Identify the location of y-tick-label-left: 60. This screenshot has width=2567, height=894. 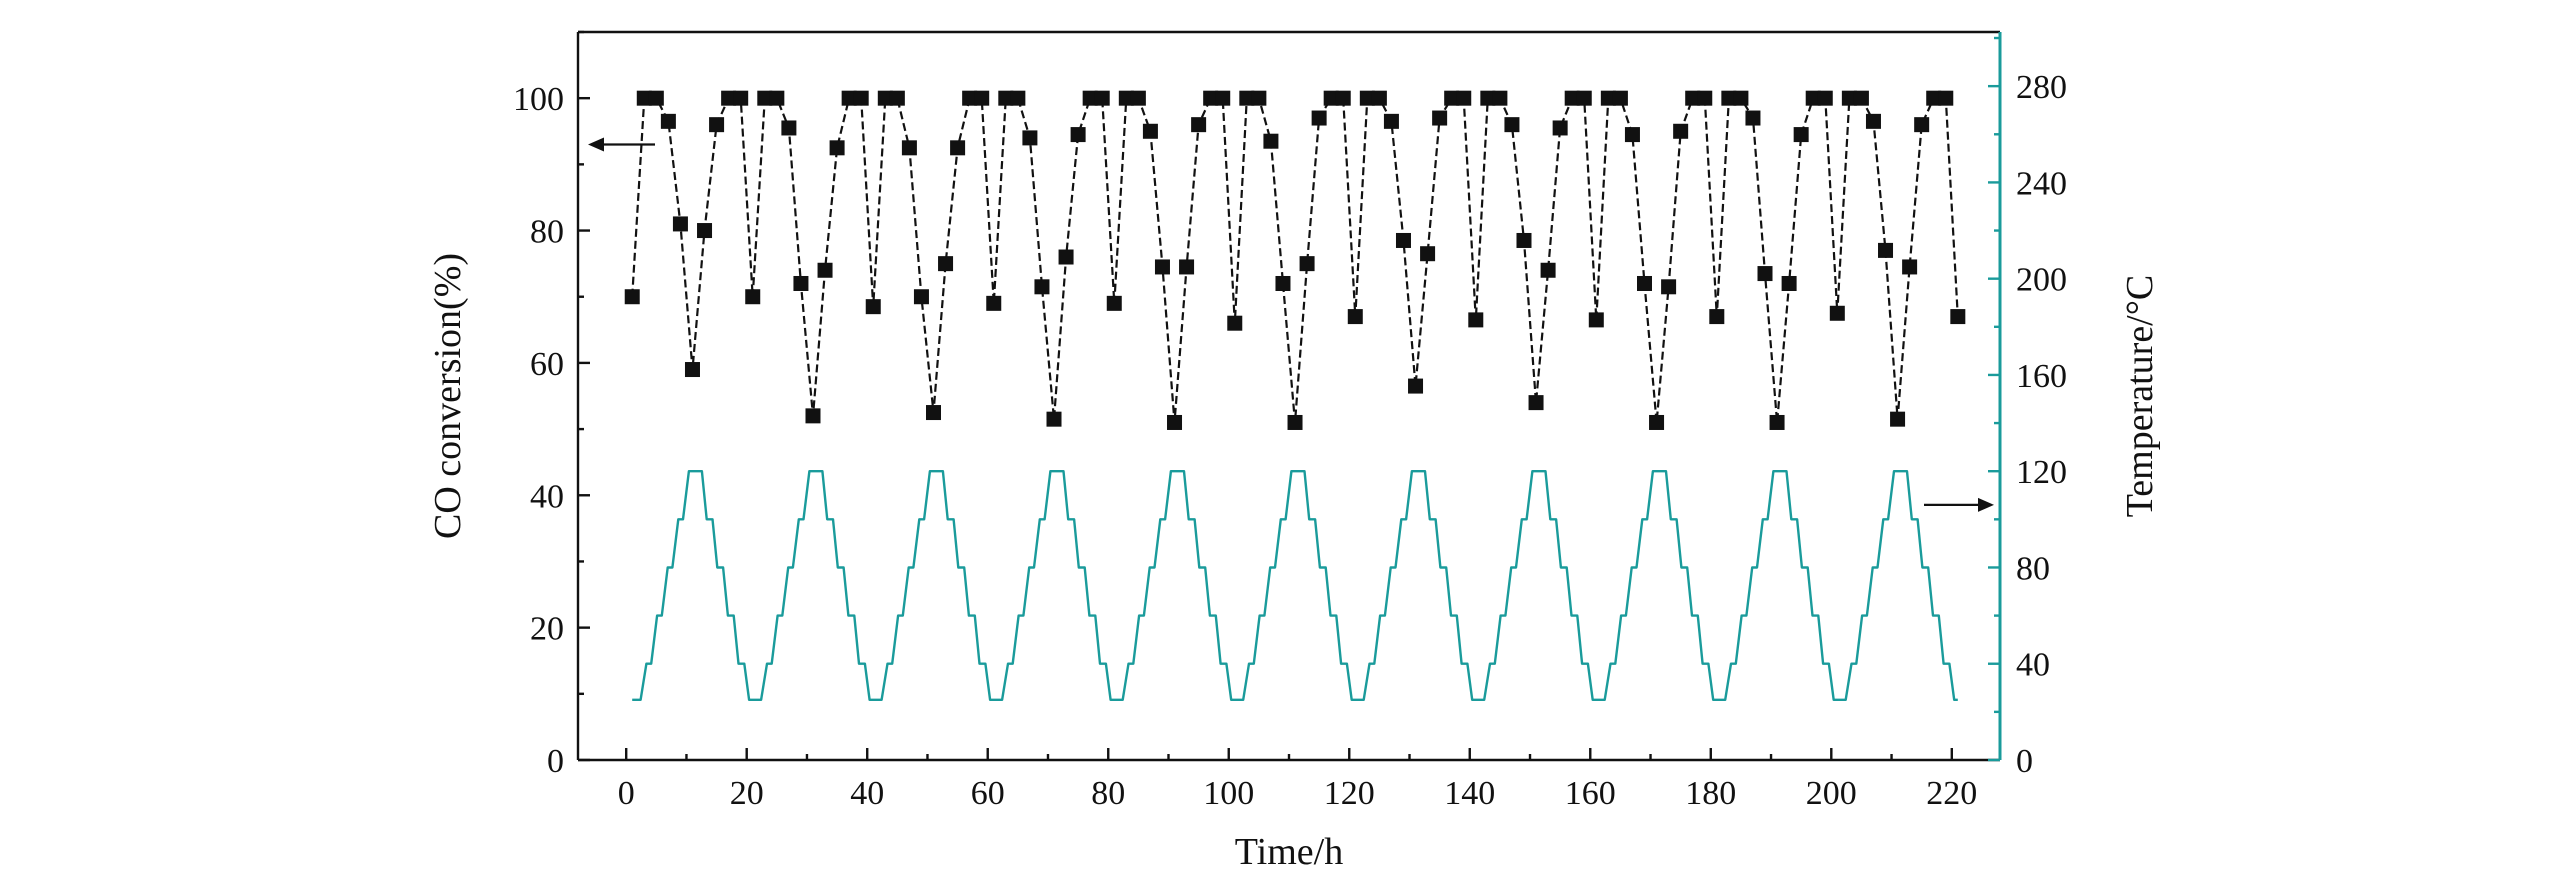
(547, 364).